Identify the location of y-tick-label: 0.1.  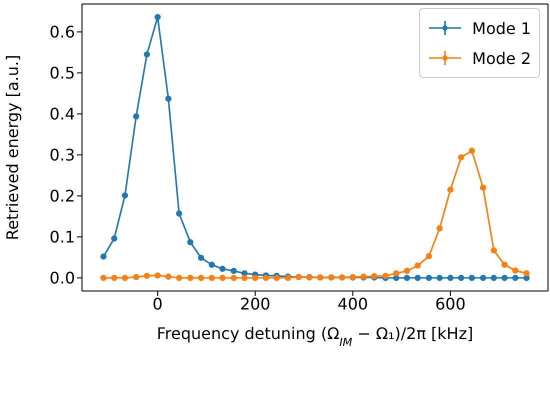
(62, 237).